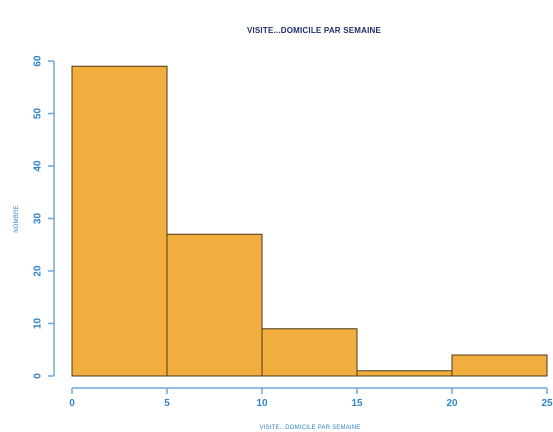 The height and width of the screenshot is (432, 553). Describe the element at coordinates (38, 271) in the screenshot. I see `y-tick-label-3: 20` at that location.